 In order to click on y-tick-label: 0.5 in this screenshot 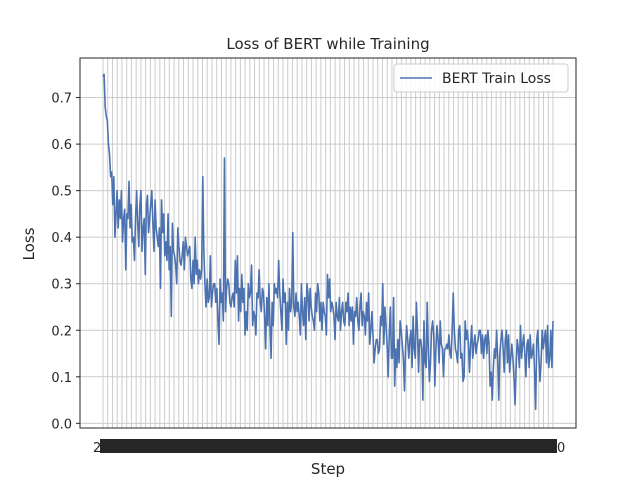, I will do `click(61, 192)`.